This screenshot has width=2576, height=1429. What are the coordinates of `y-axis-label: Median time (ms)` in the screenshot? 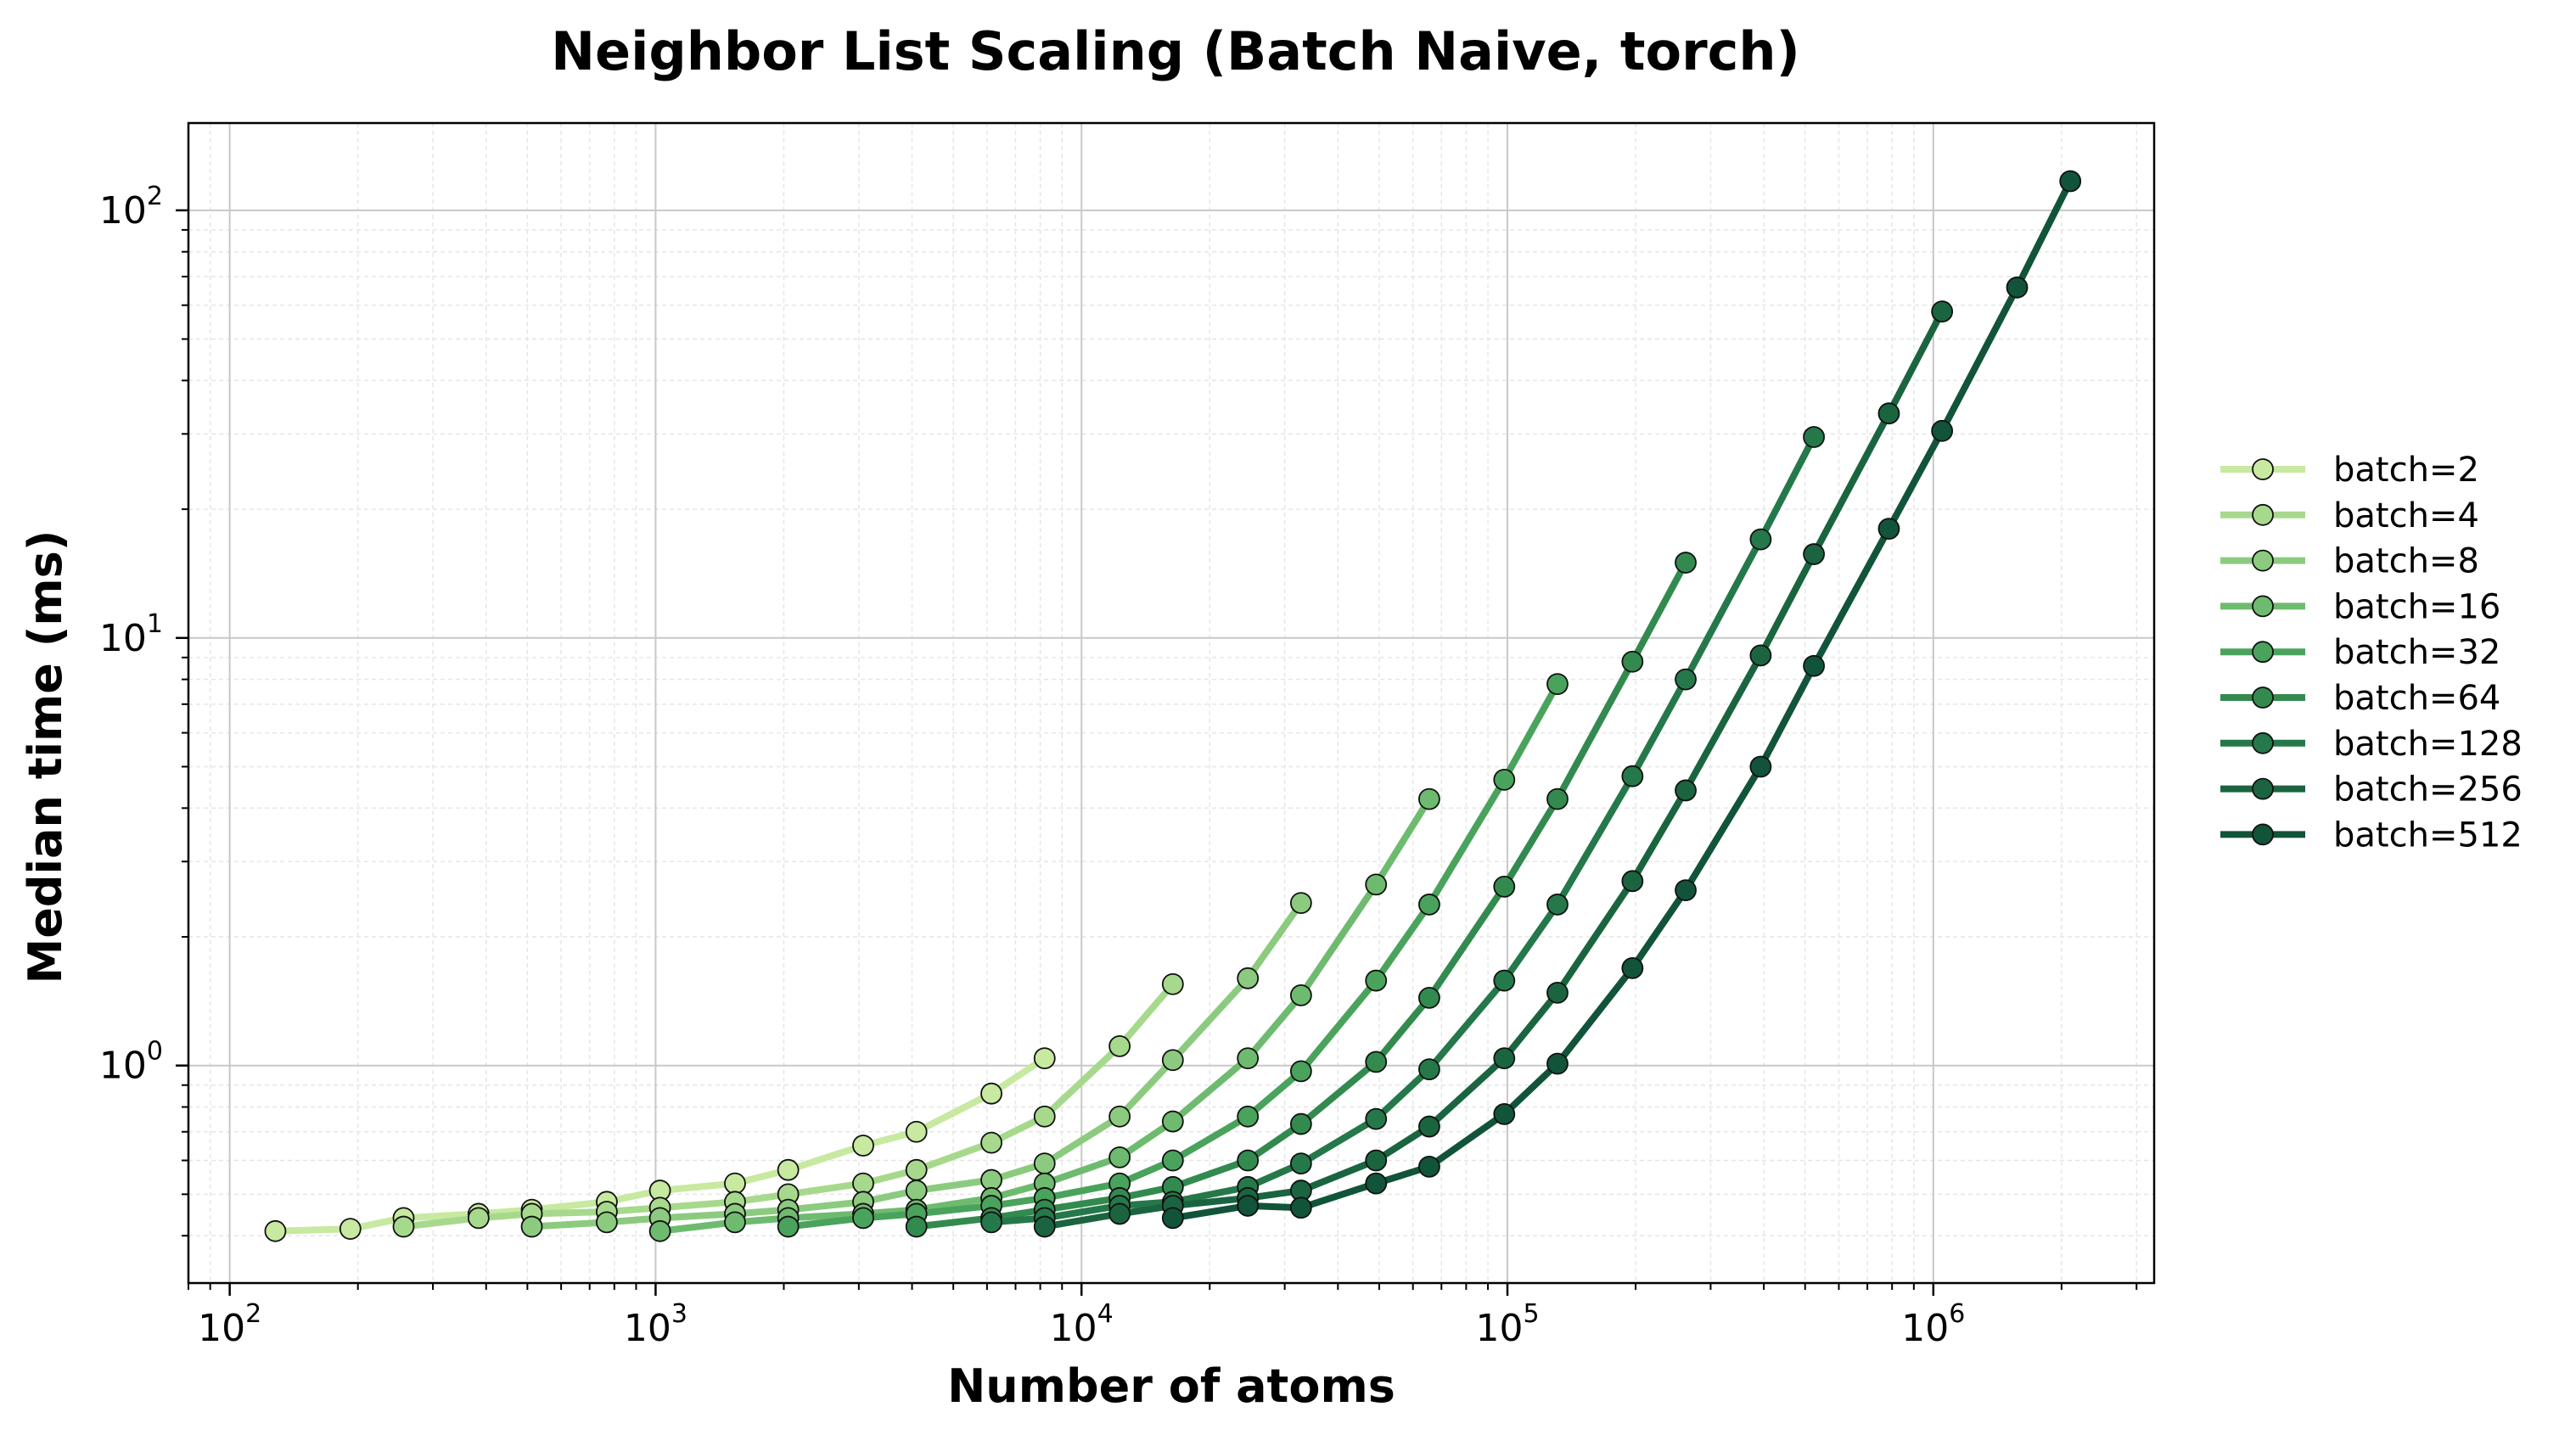 It's located at (45, 757).